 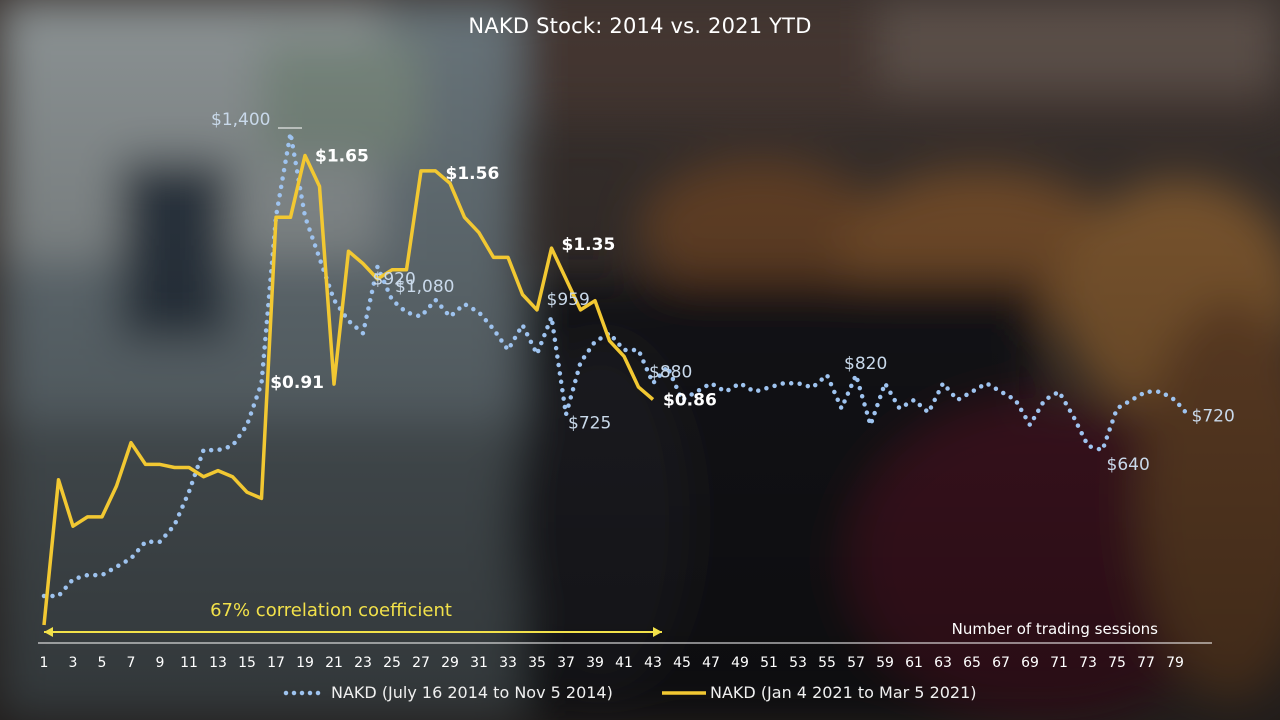 What do you see at coordinates (943, 663) in the screenshot?
I see `x-tick-label: 63` at bounding box center [943, 663].